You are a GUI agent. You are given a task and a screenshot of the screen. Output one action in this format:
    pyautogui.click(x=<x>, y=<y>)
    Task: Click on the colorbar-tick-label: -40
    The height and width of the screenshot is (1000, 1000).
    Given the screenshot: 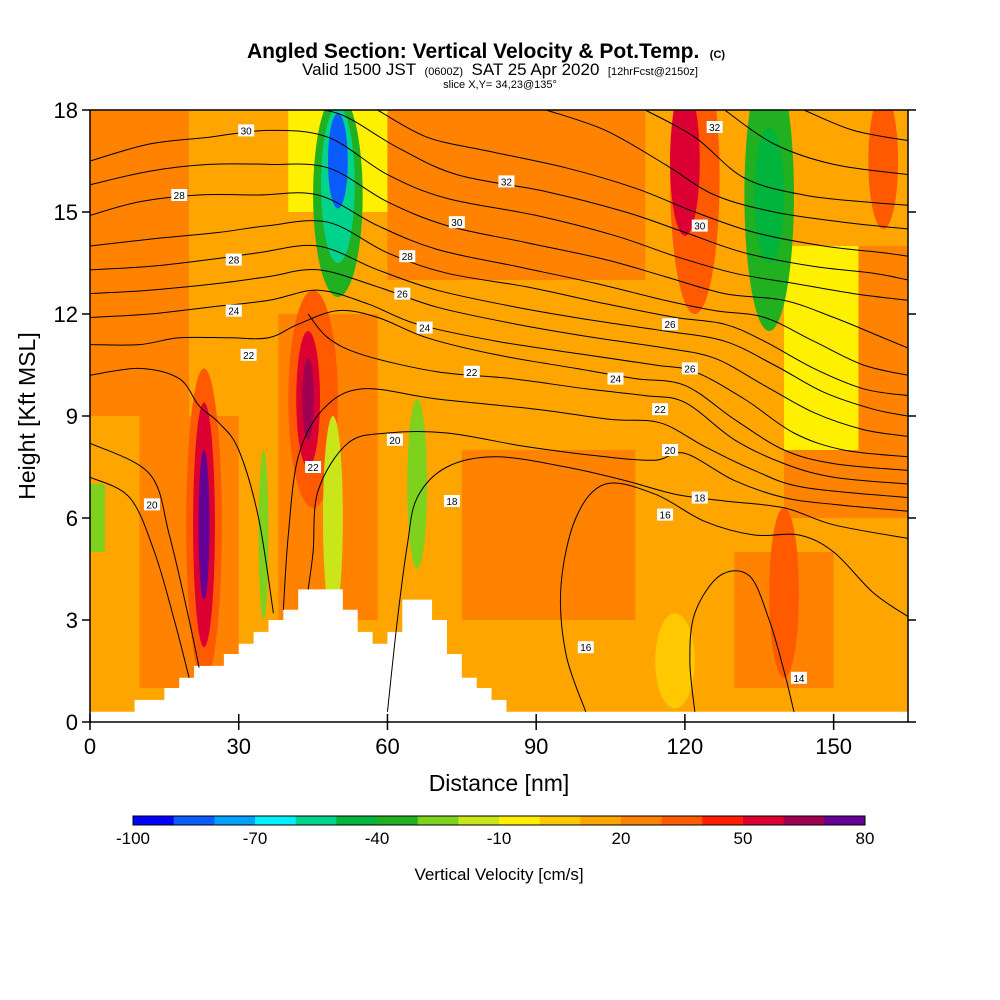 What is the action you would take?
    pyautogui.click(x=377, y=838)
    